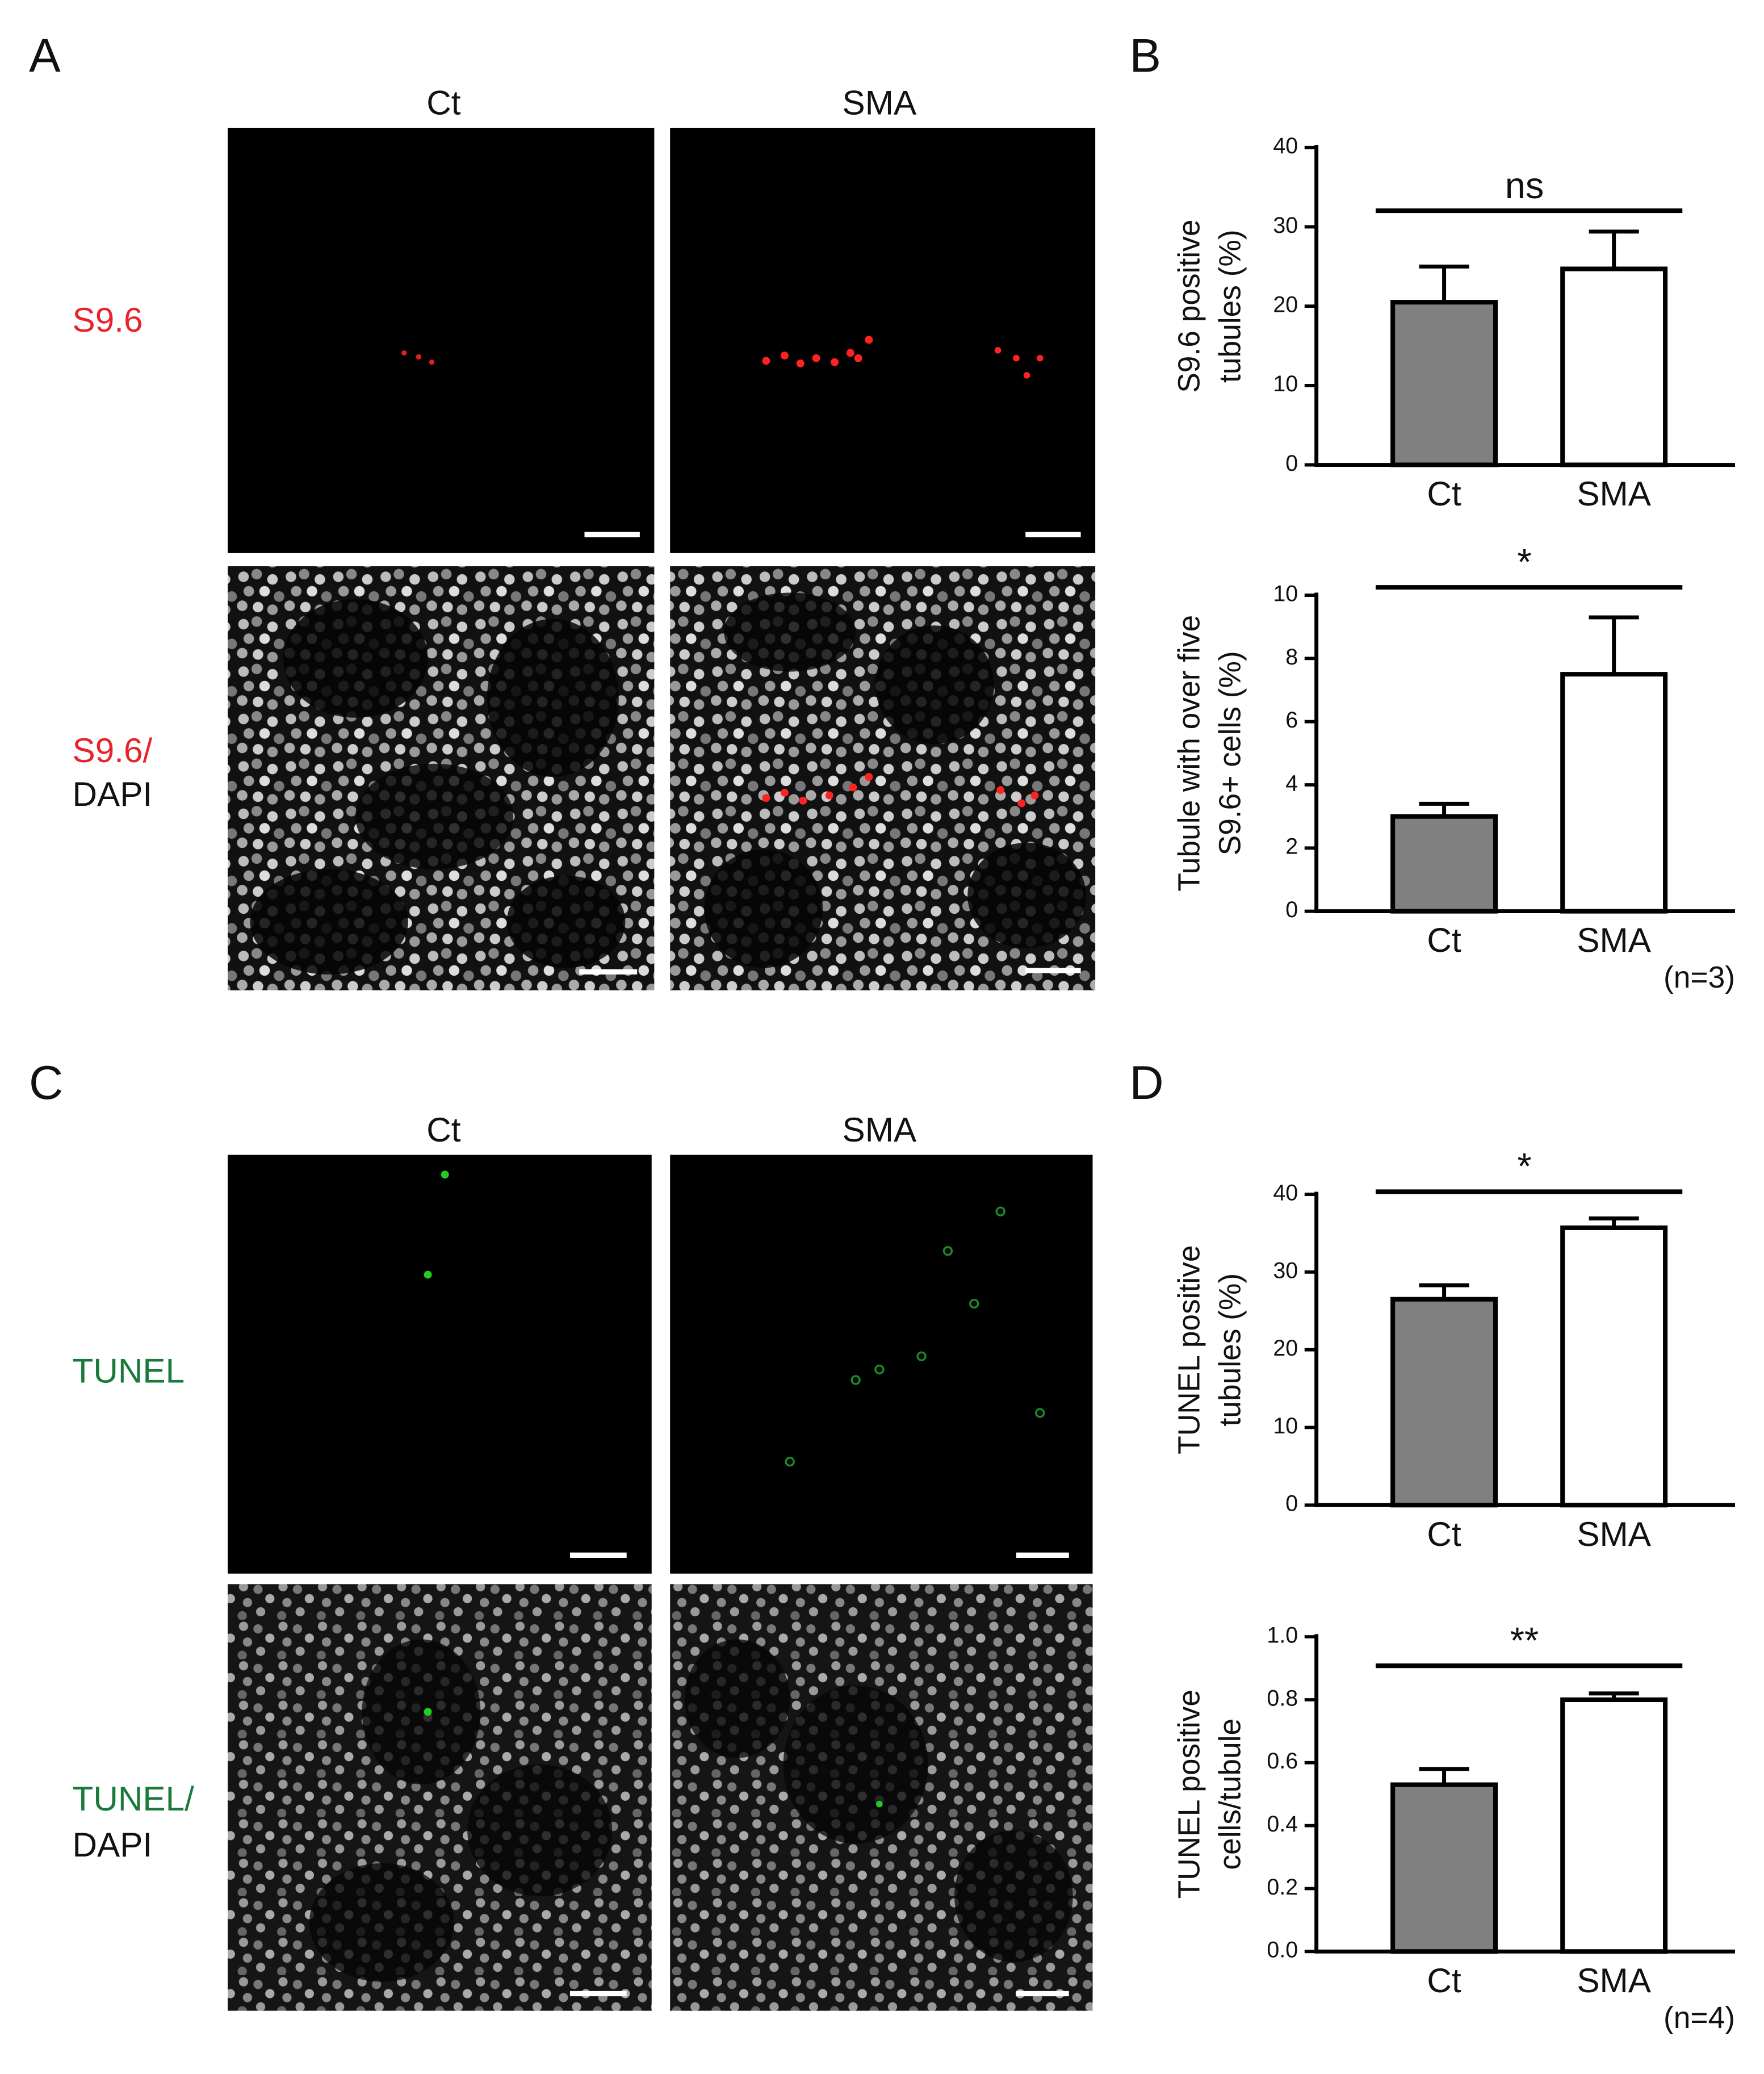 This screenshot has width=1764, height=2074. What do you see at coordinates (1282, 1887) in the screenshot?
I see `y-tick-label: 0.2` at bounding box center [1282, 1887].